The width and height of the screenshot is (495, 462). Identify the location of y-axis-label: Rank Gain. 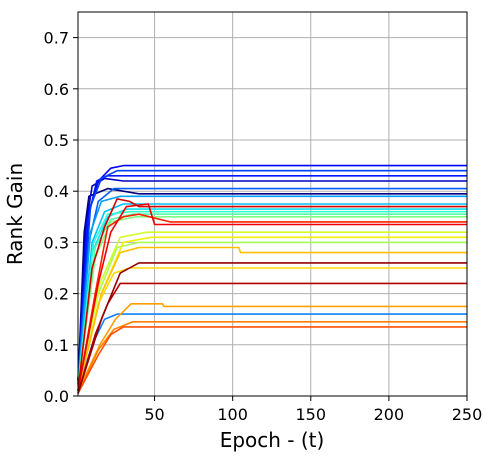
(15, 214).